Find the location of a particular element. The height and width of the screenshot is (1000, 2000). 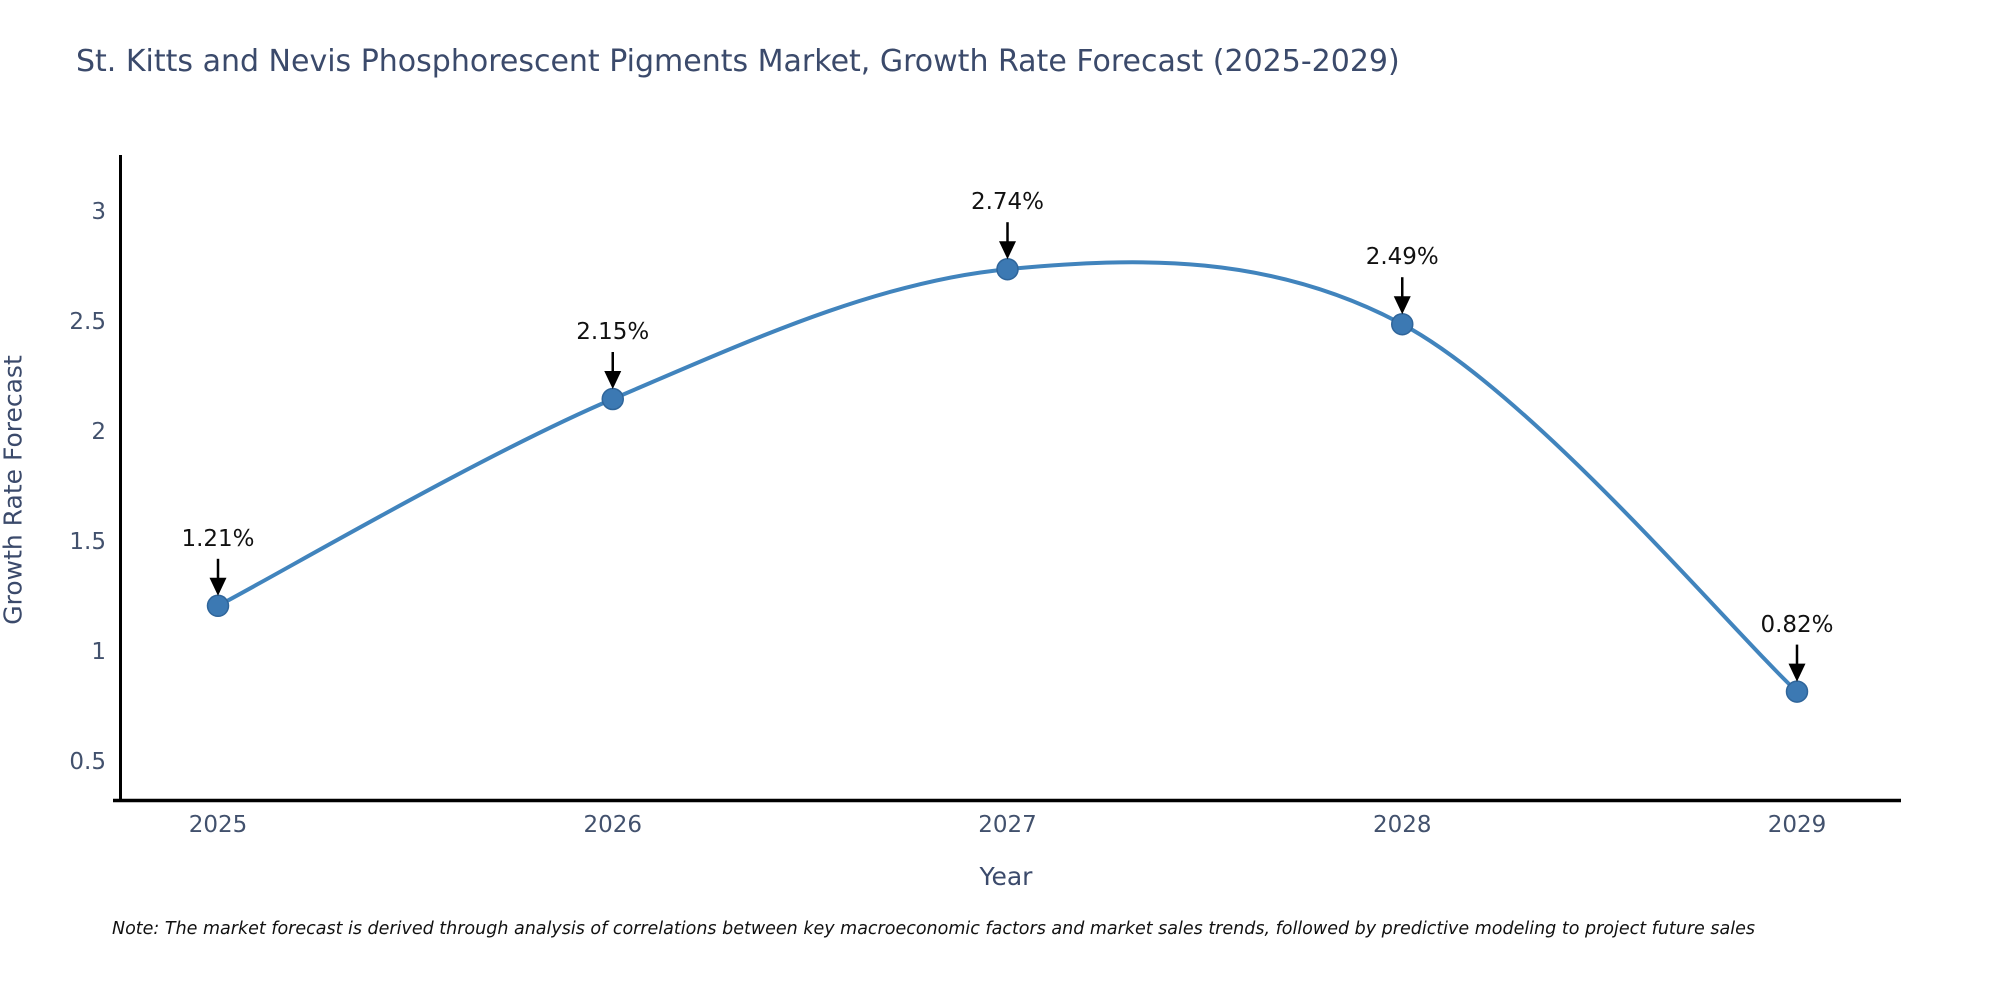

data-point-value-label: 2.74% is located at coordinates (1007, 202).